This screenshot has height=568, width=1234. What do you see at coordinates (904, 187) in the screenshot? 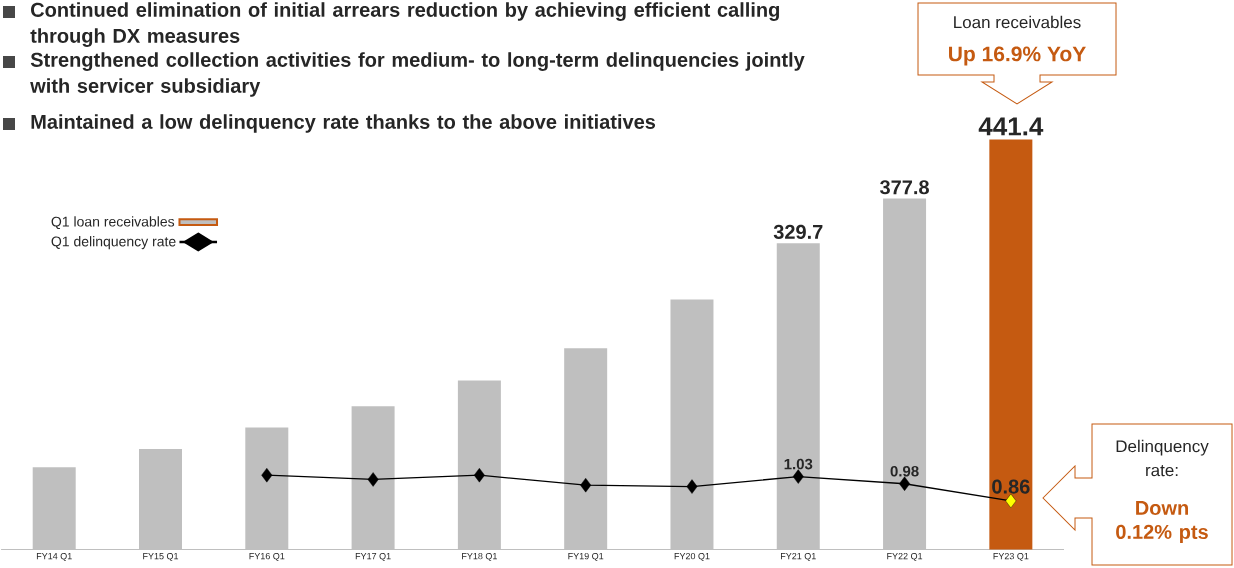
I see `data-label: 377.8` at bounding box center [904, 187].